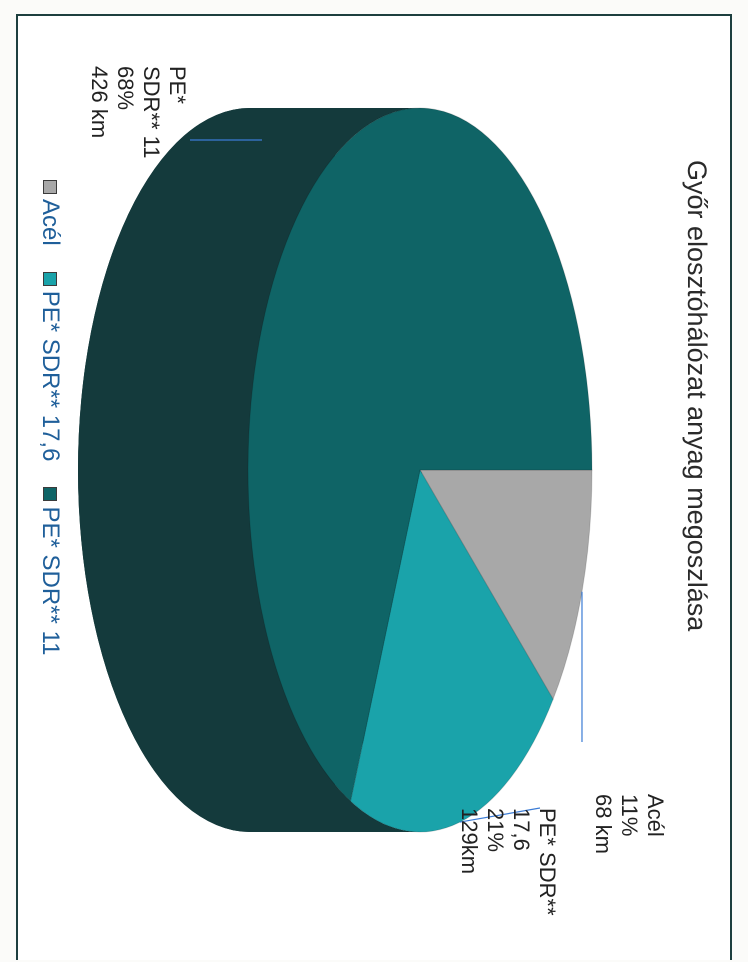 This screenshot has height=962, width=748. What do you see at coordinates (151, 112) in the screenshot?
I see `slice-label-line: SDR** 11` at bounding box center [151, 112].